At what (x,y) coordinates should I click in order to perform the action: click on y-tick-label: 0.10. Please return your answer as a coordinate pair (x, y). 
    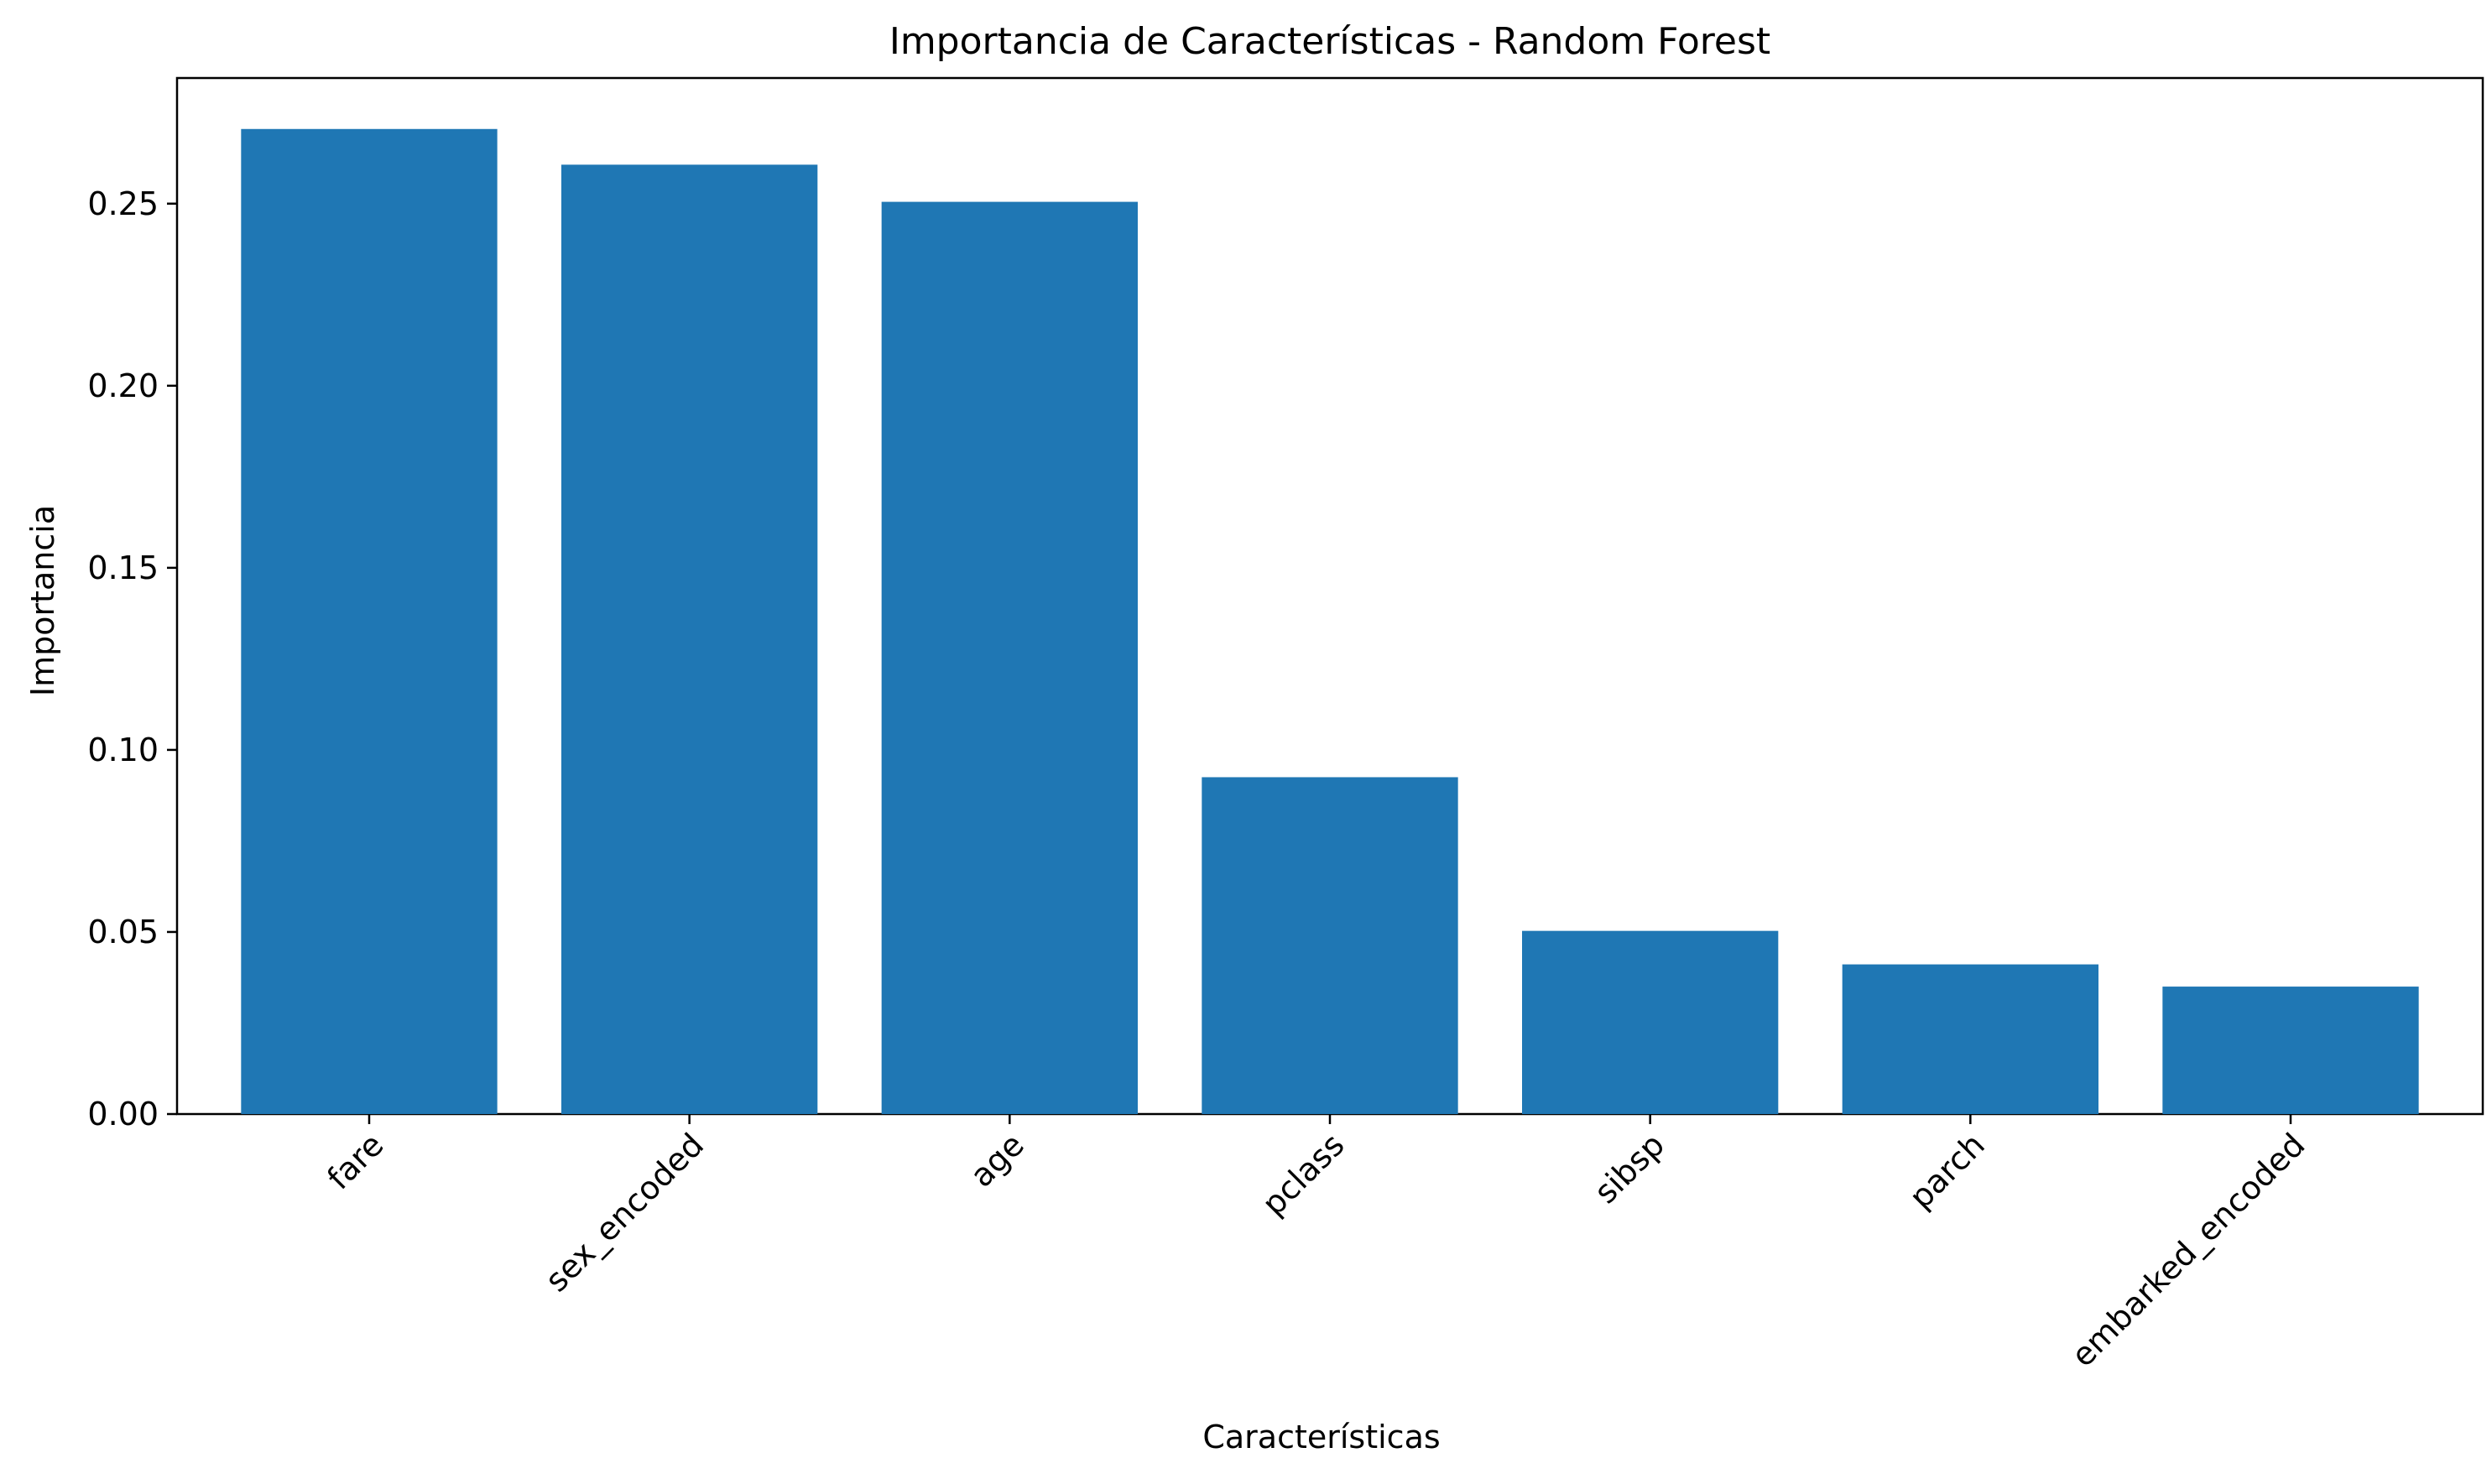
    Looking at the image, I should click on (123, 750).